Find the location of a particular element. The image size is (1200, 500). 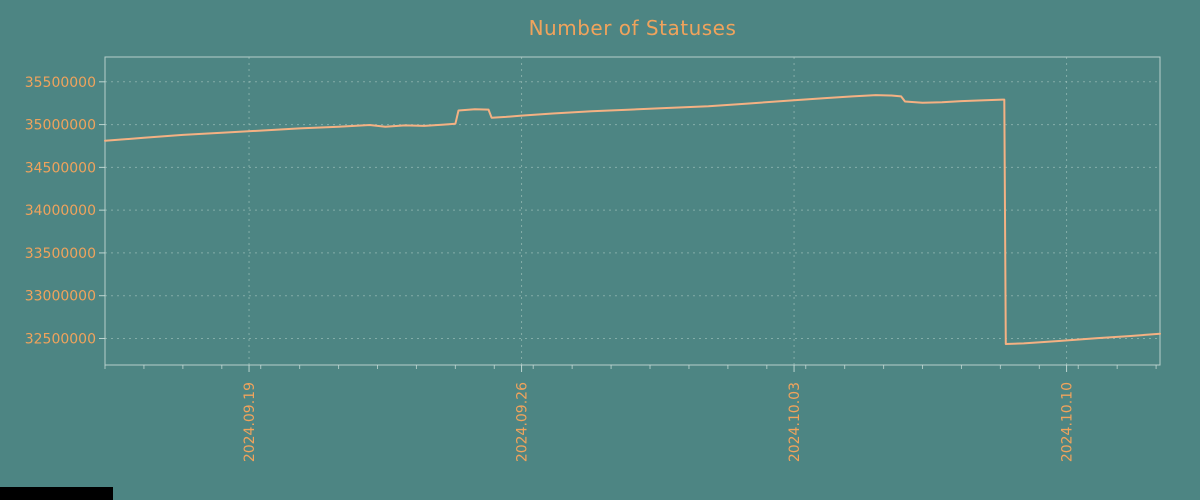

x-tick-label: 2024.10.03 is located at coordinates (795, 422).